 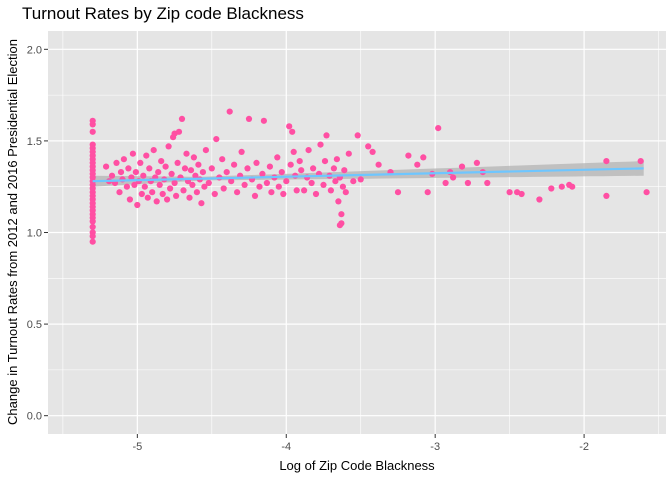 What do you see at coordinates (286, 447) in the screenshot?
I see `x-tick-label: -4` at bounding box center [286, 447].